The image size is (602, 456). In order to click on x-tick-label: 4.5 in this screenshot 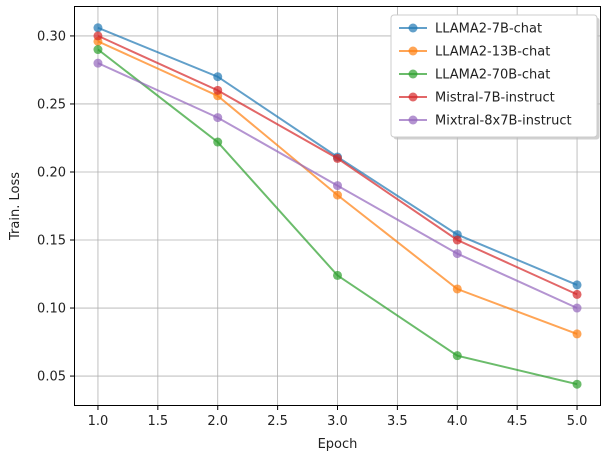, I will do `click(517, 421)`.